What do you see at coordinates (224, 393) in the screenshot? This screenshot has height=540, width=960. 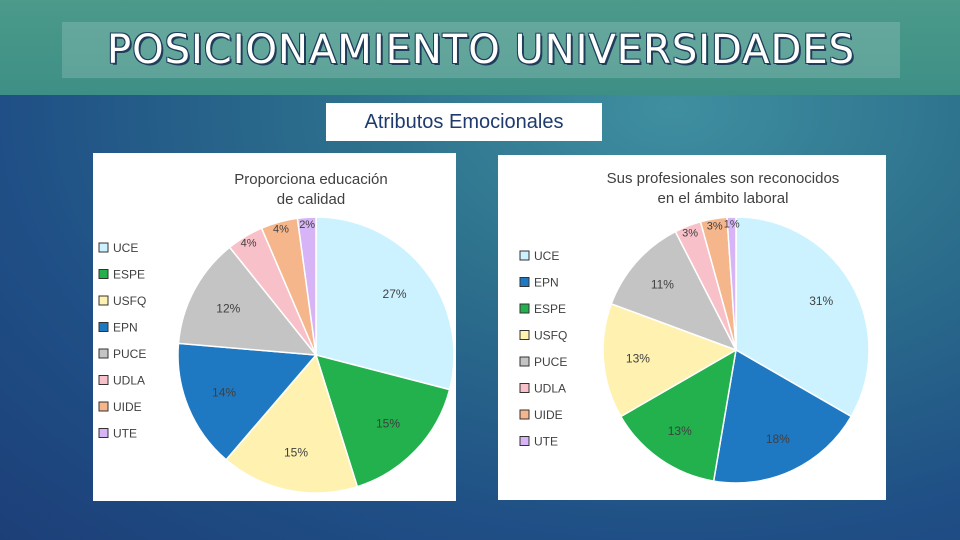 I see `data-label-epn: 14%` at bounding box center [224, 393].